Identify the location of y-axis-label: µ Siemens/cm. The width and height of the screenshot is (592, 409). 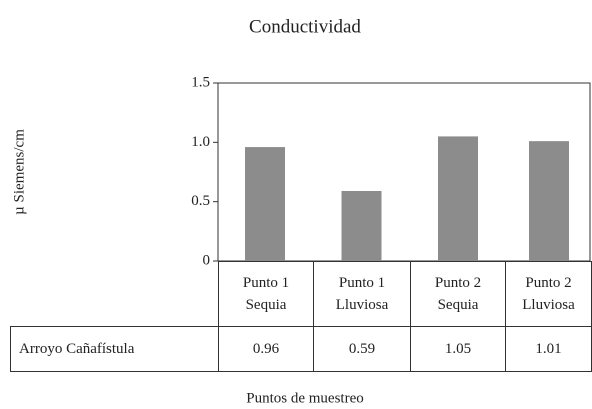
(19, 172).